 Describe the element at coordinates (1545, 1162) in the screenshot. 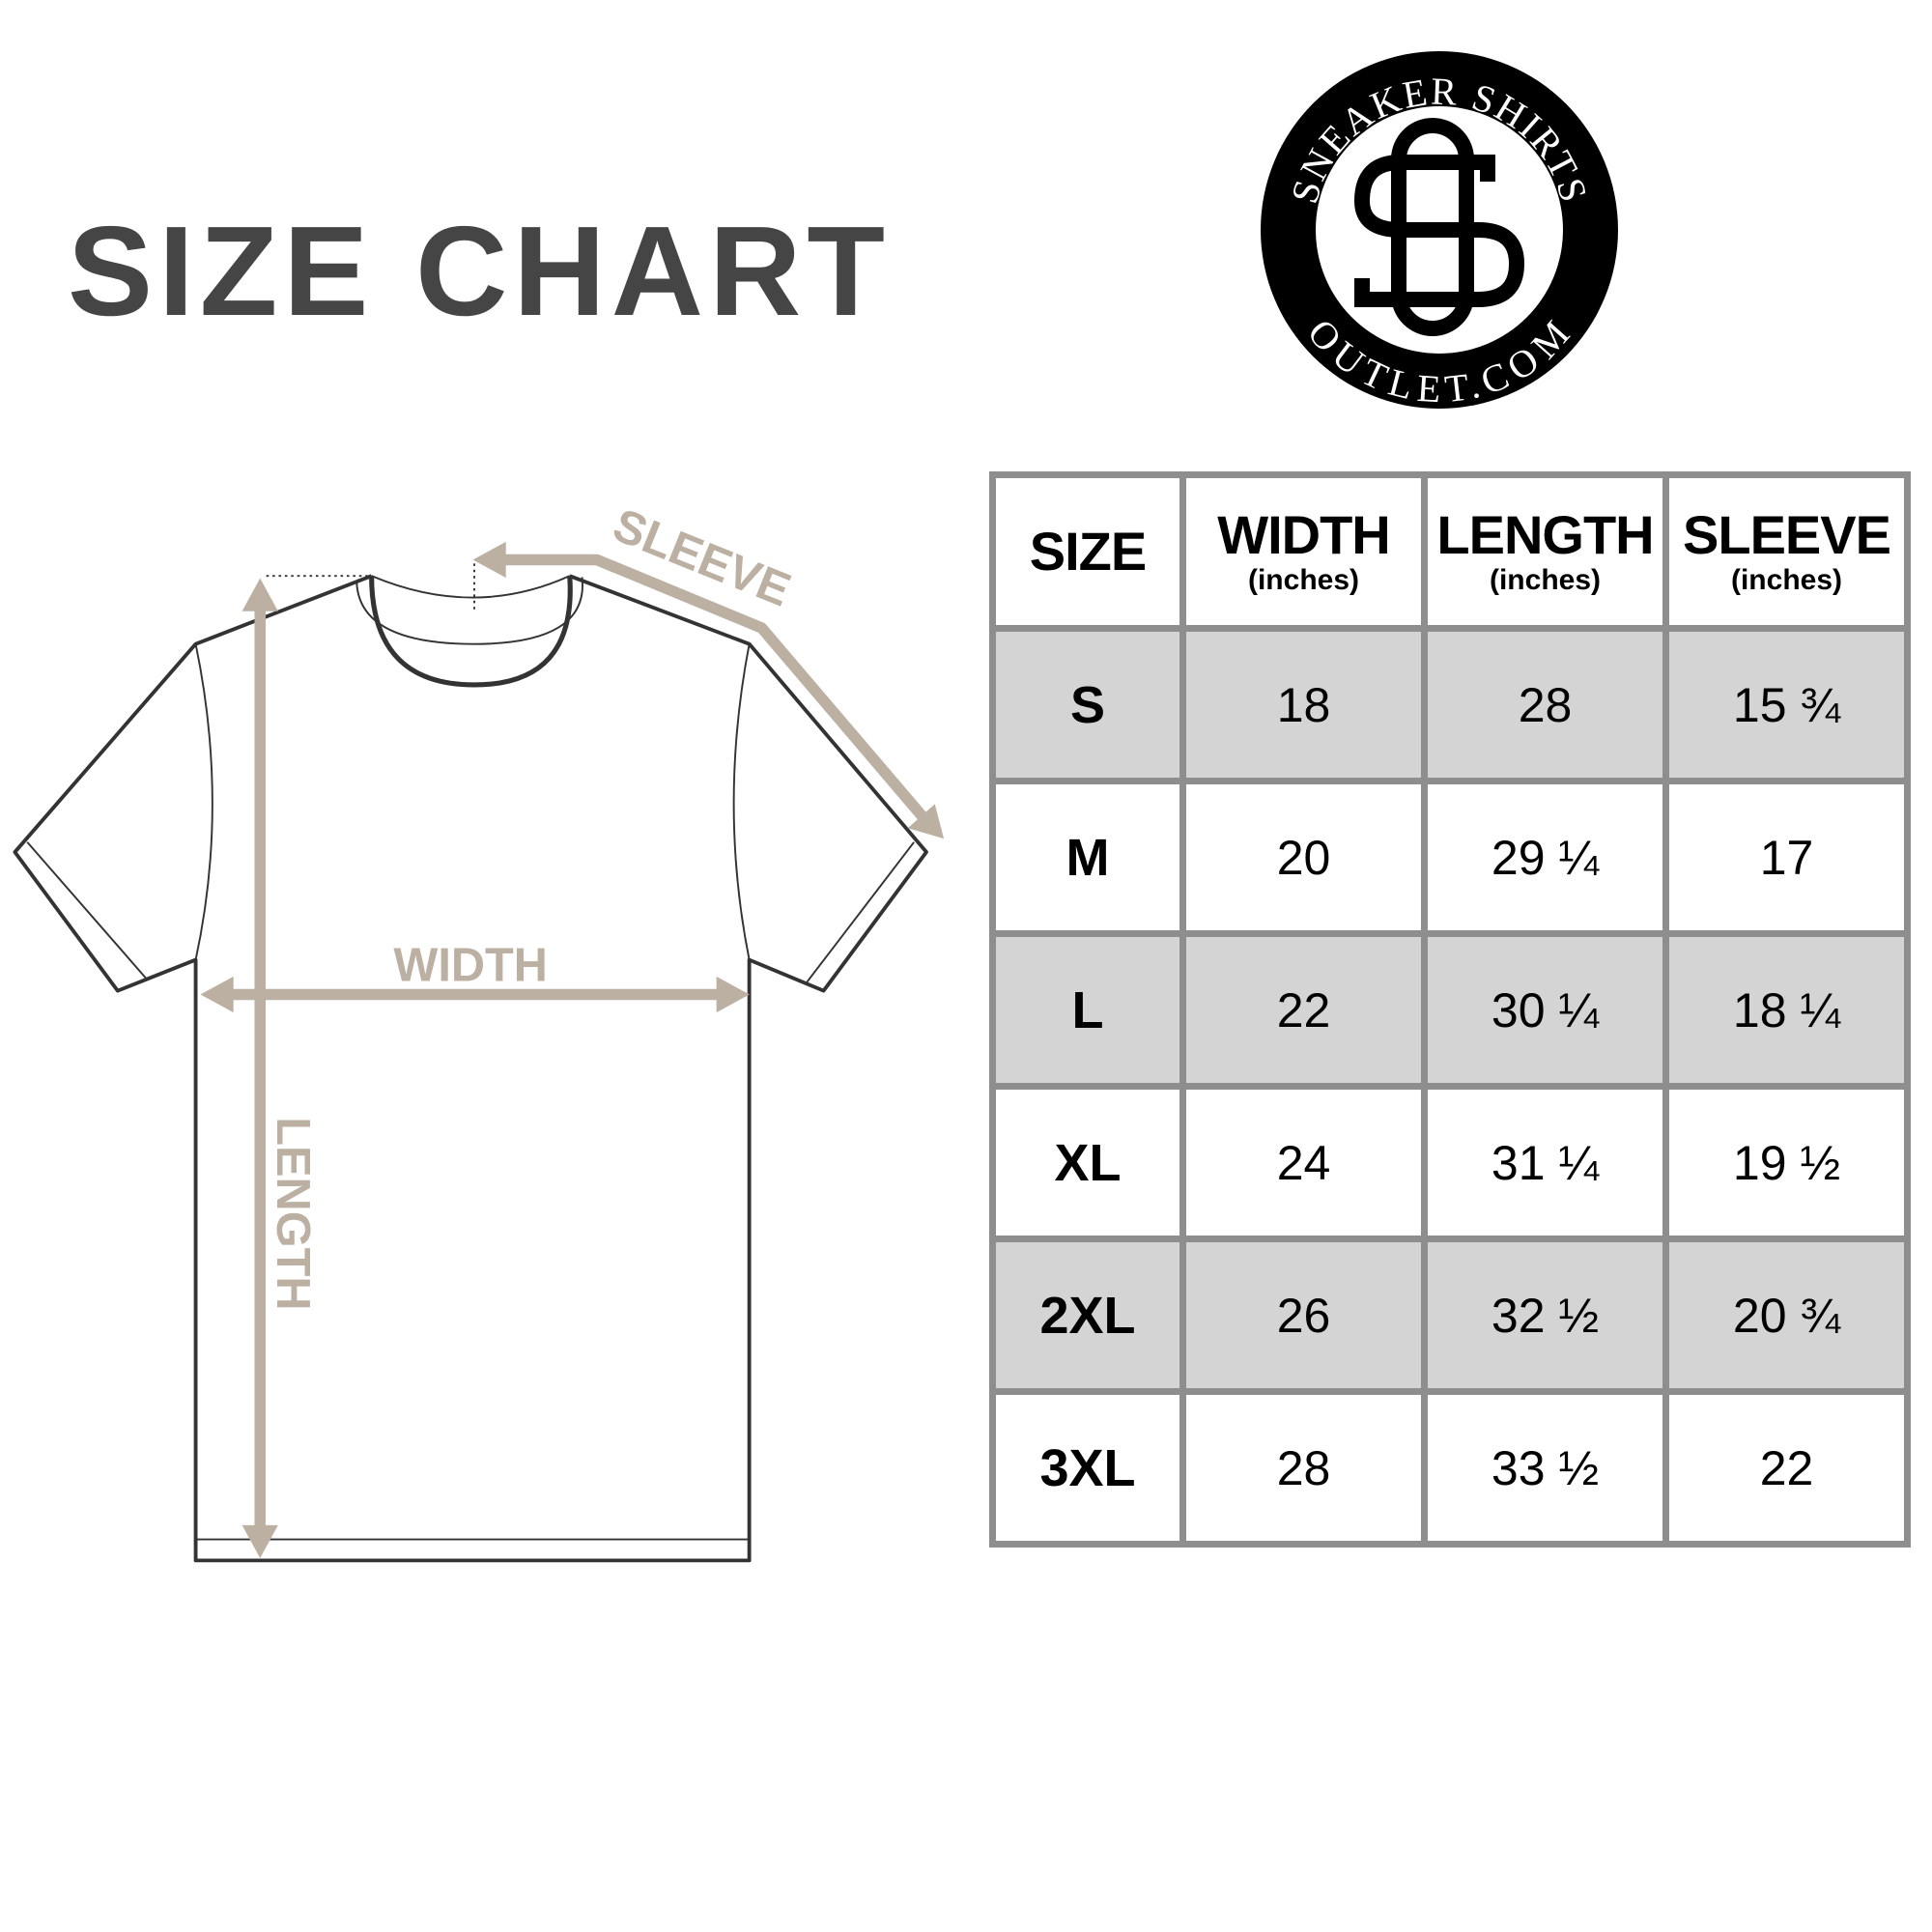

I see `length-cell: 31 ¼` at that location.